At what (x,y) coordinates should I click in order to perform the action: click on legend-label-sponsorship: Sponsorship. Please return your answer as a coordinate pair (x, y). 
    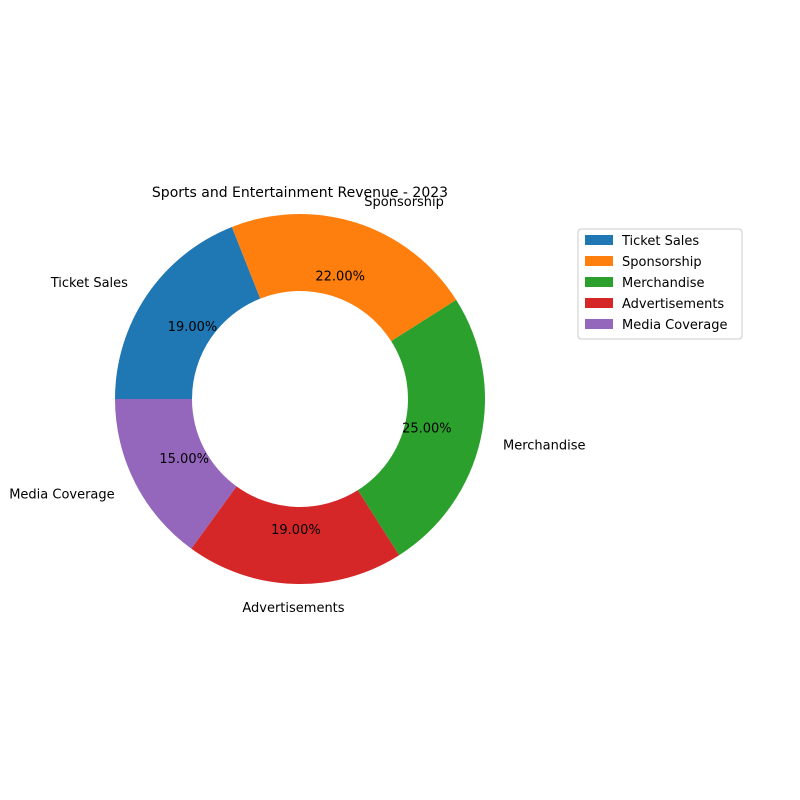
    Looking at the image, I should click on (662, 262).